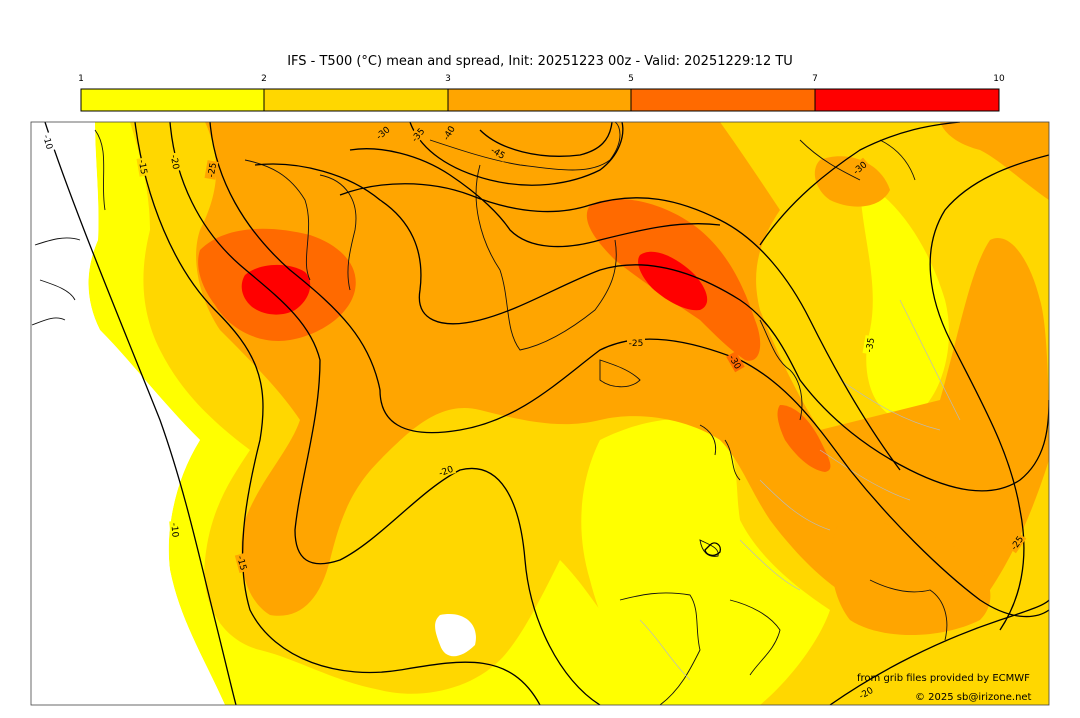  I want to click on colorbar-tick-label: 2, so click(264, 79).